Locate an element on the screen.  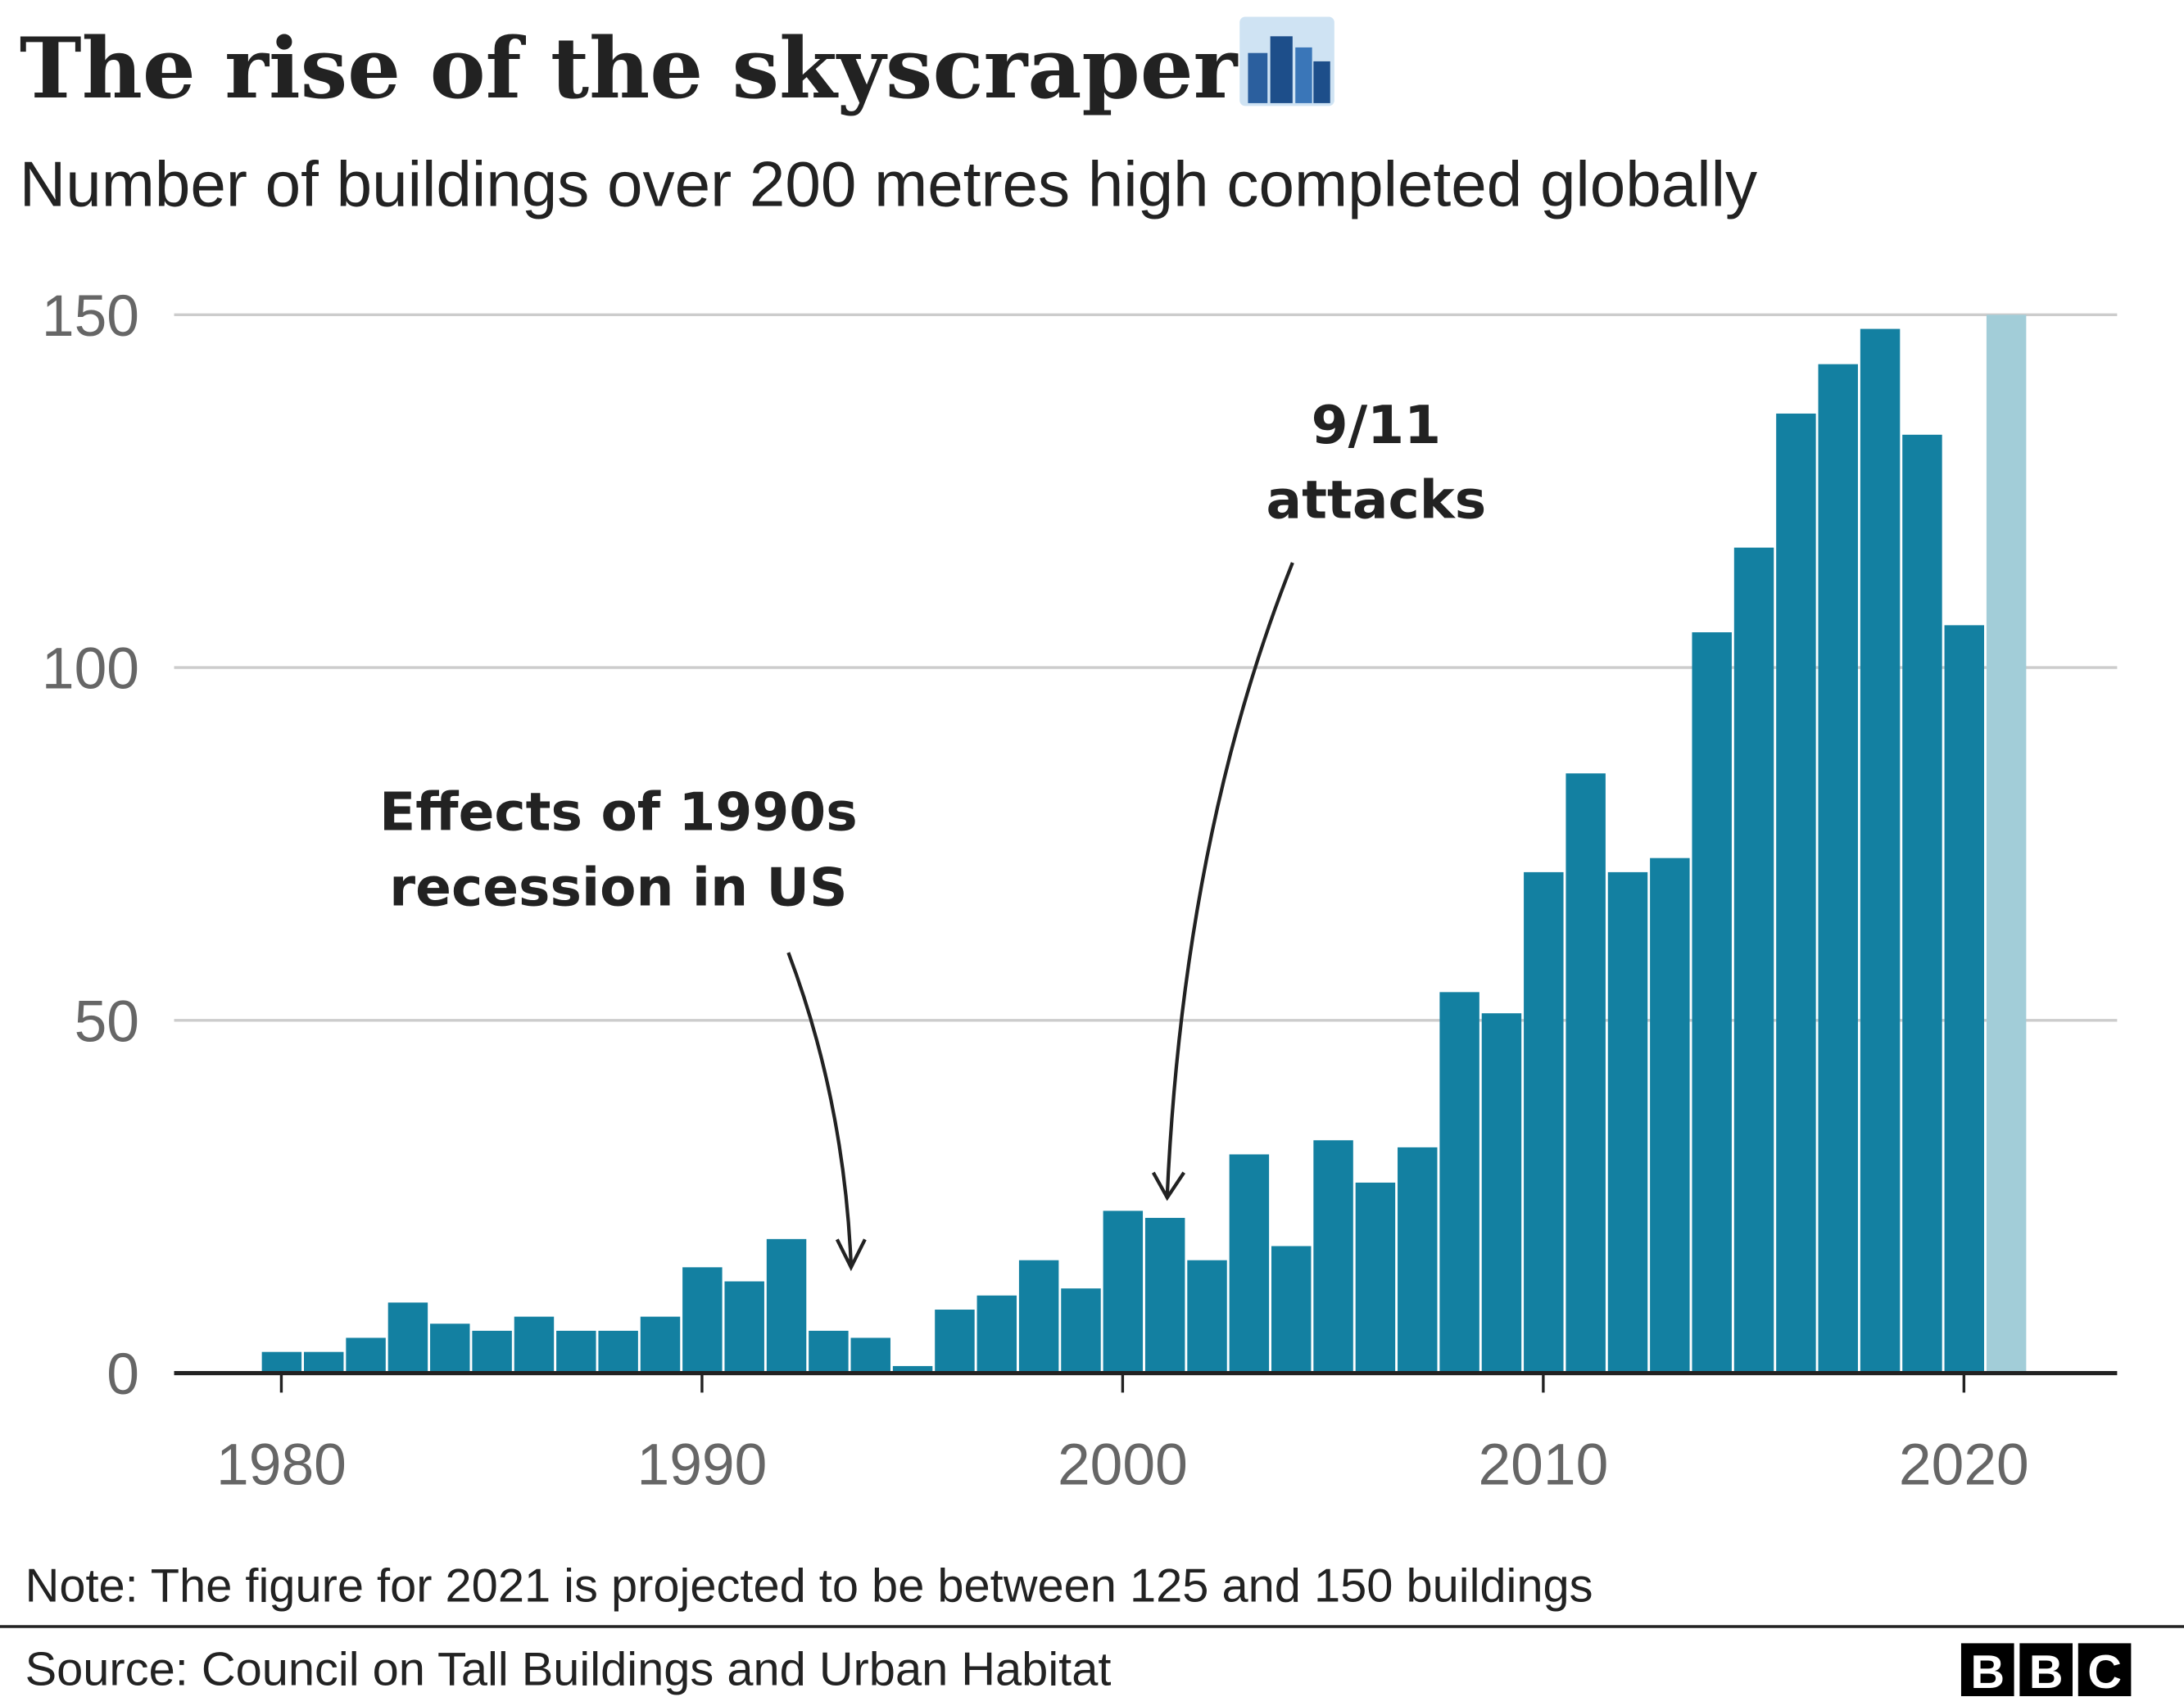
bar-1980 is located at coordinates (281, 1362).